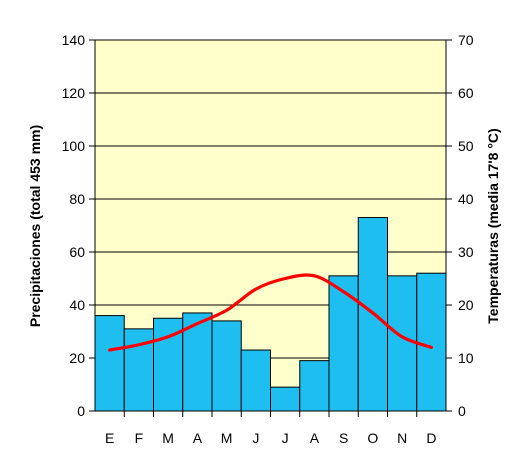 Image resolution: width=518 pixels, height=462 pixels. Describe the element at coordinates (74, 93) in the screenshot. I see `left-tick-label: 120` at that location.